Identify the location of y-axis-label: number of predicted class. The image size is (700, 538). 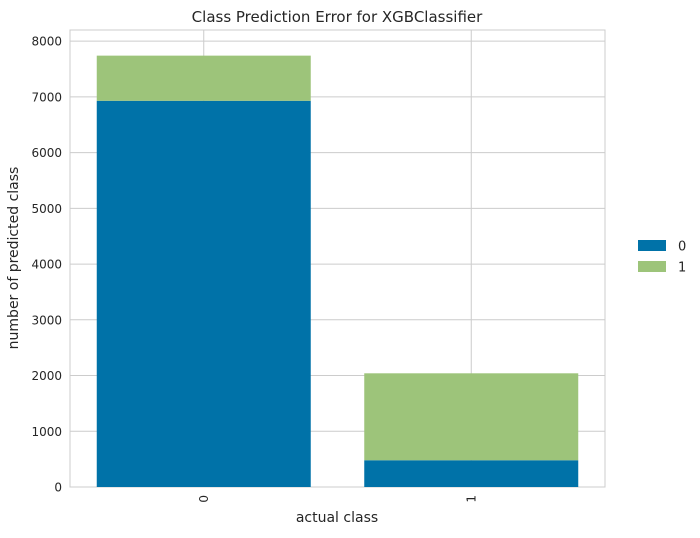
(14, 258).